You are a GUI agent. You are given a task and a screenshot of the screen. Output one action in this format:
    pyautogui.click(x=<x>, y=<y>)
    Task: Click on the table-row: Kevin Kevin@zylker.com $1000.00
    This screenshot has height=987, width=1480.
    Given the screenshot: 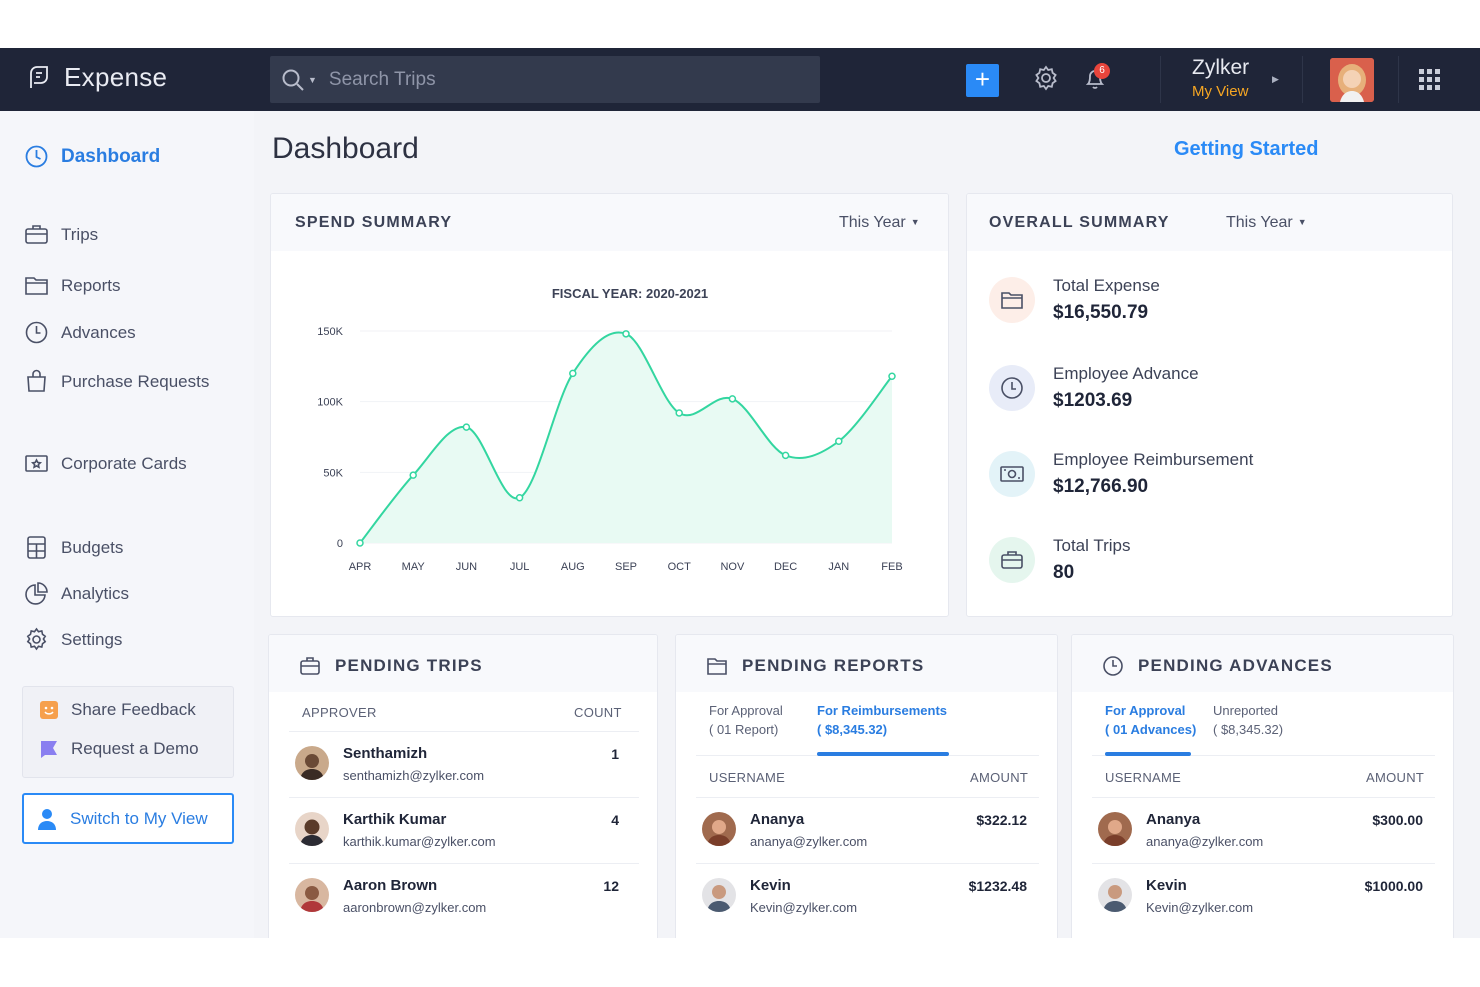 What is the action you would take?
    pyautogui.click(x=1263, y=896)
    